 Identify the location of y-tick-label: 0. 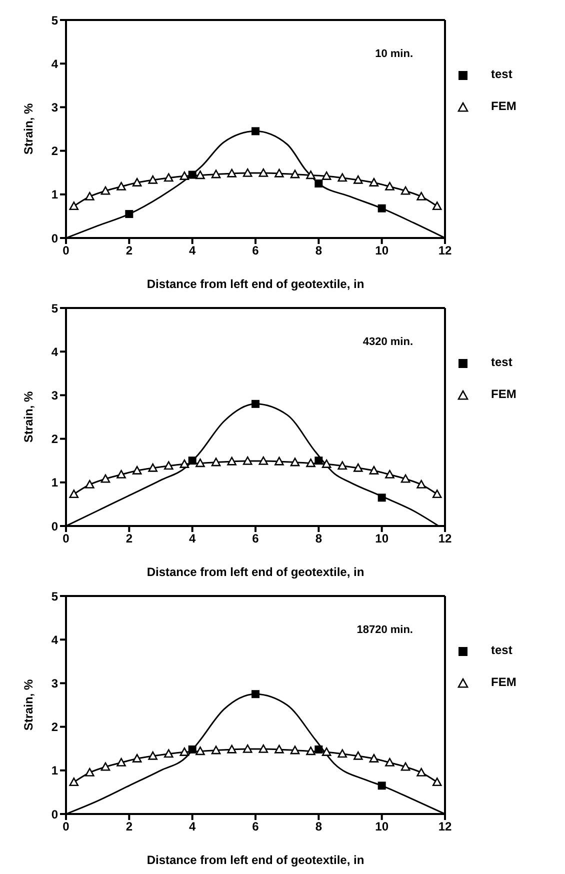
(54, 238).